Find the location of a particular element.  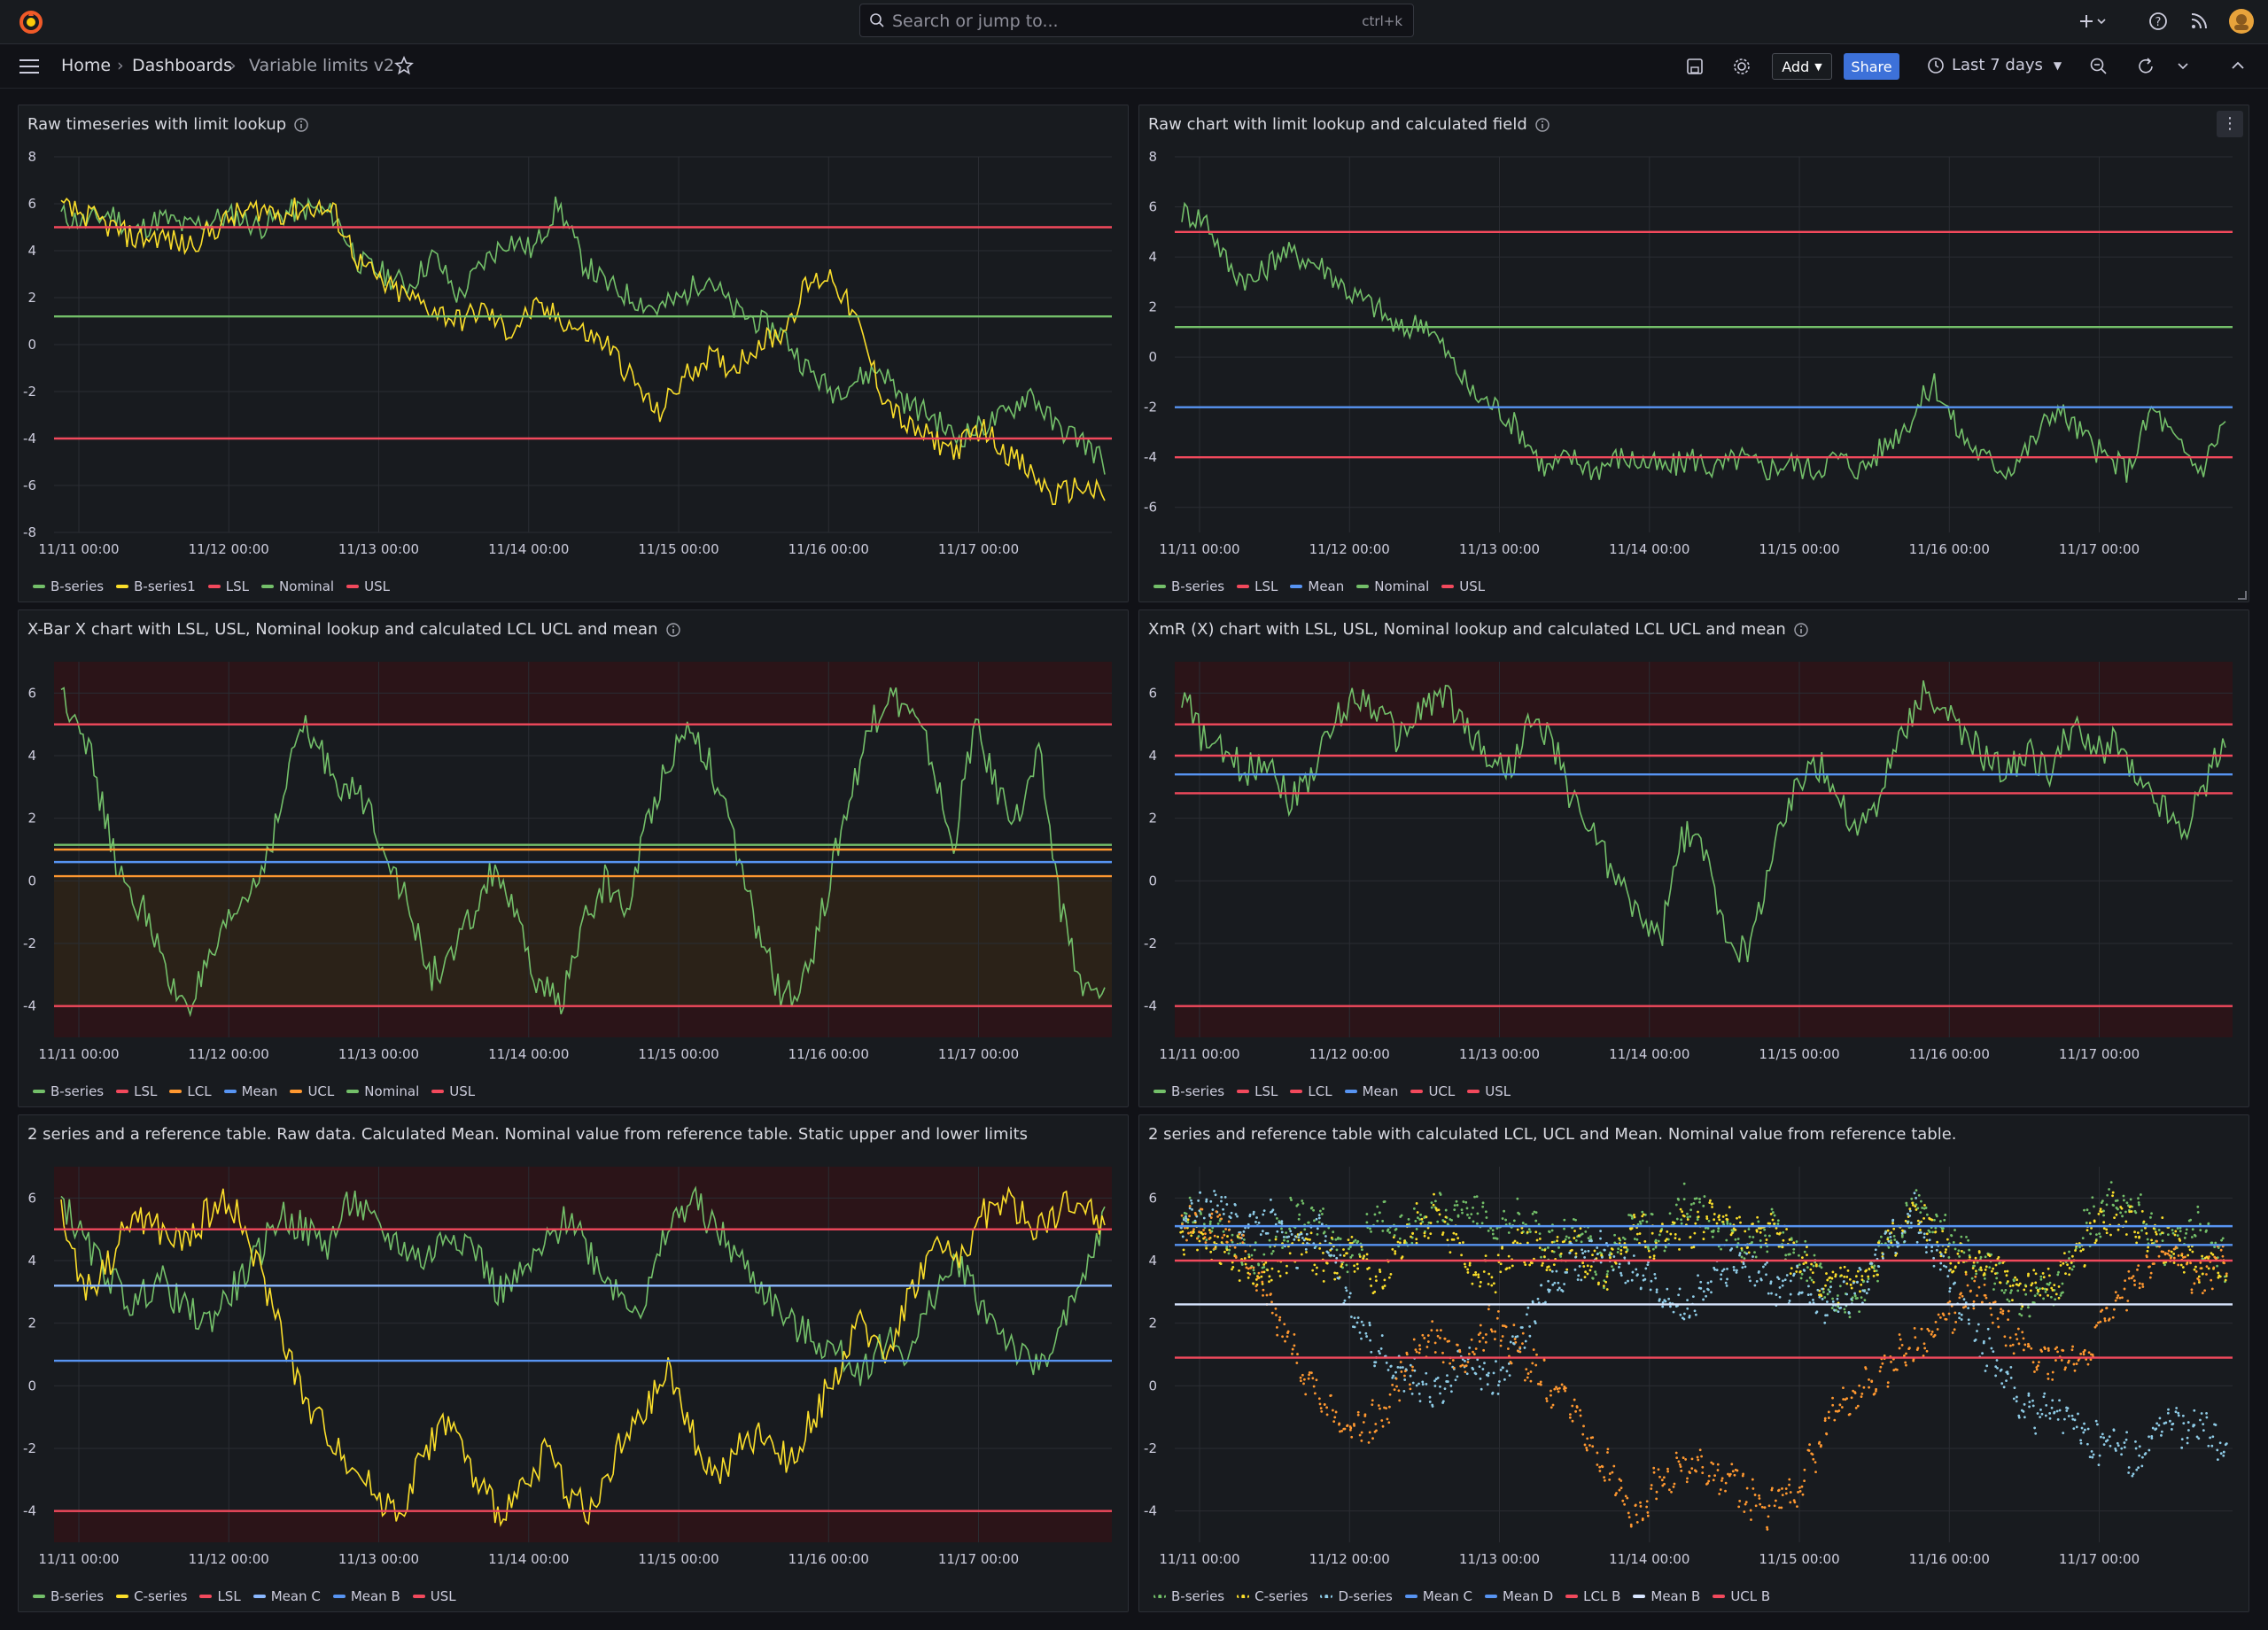

breadcrumb-dashboards: Dashboards is located at coordinates (182, 65).